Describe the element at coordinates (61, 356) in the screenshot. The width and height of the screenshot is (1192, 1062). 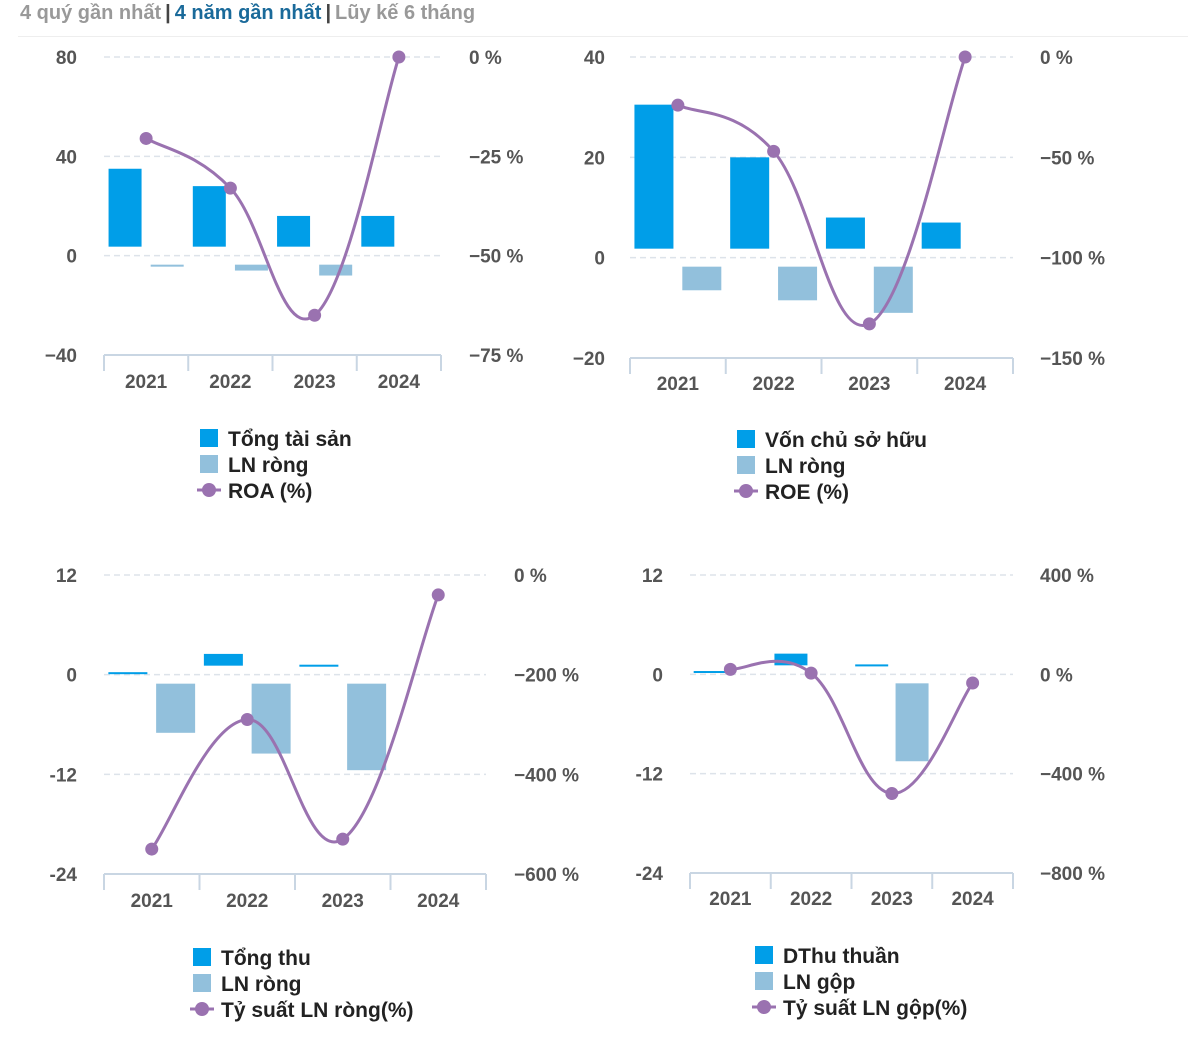
I see `left-axis-label: −40` at that location.